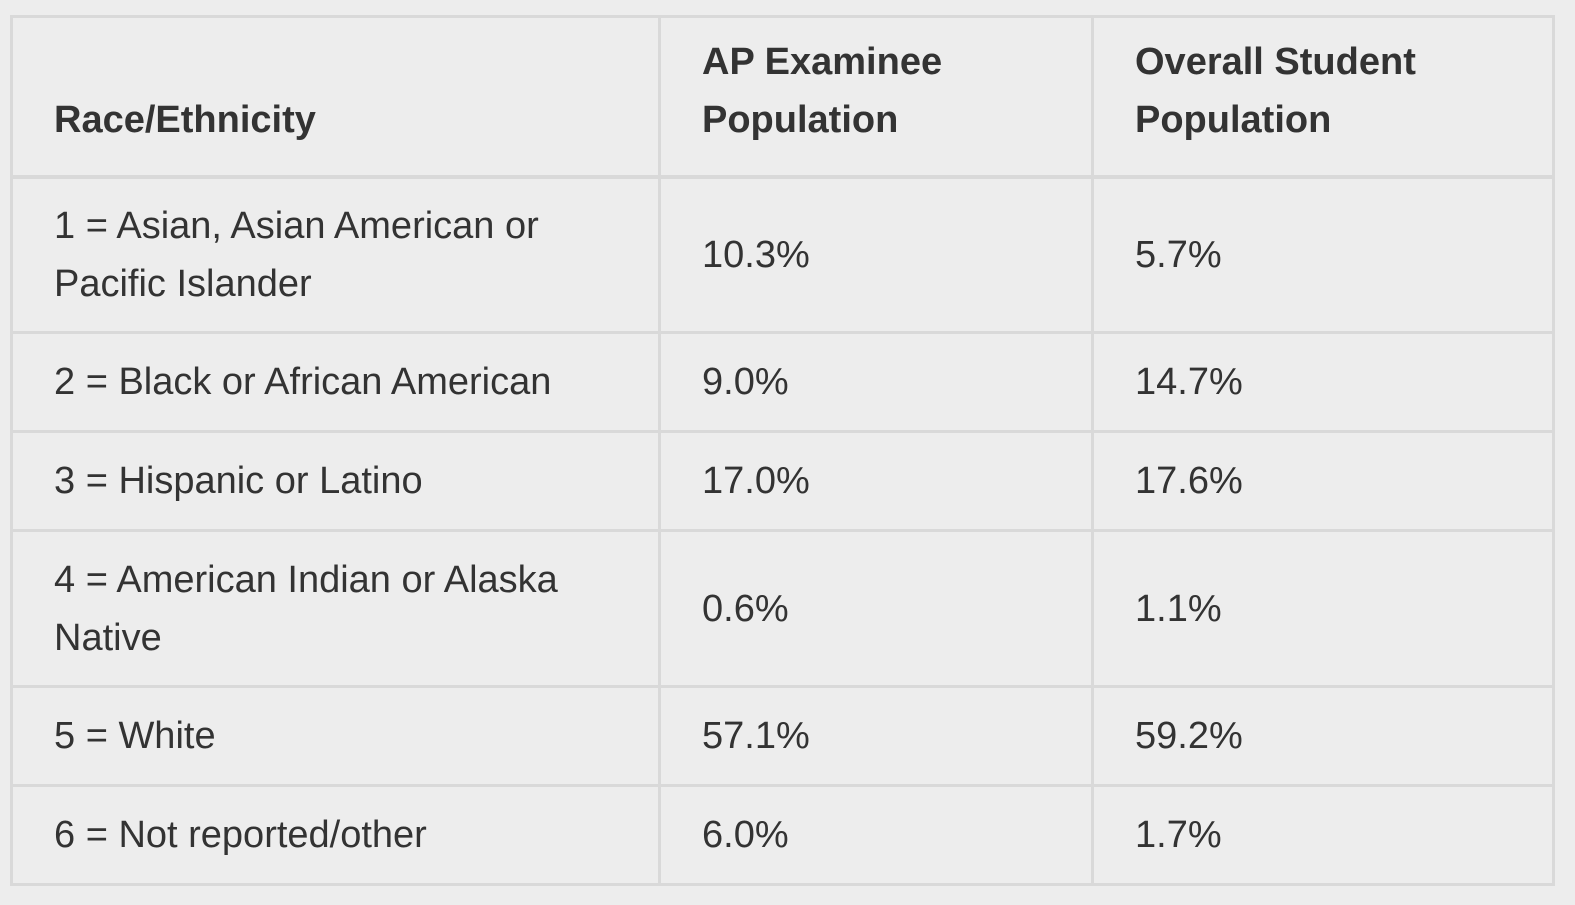  I want to click on header-overall-student-population: Overall Student Population, so click(1323, 97).